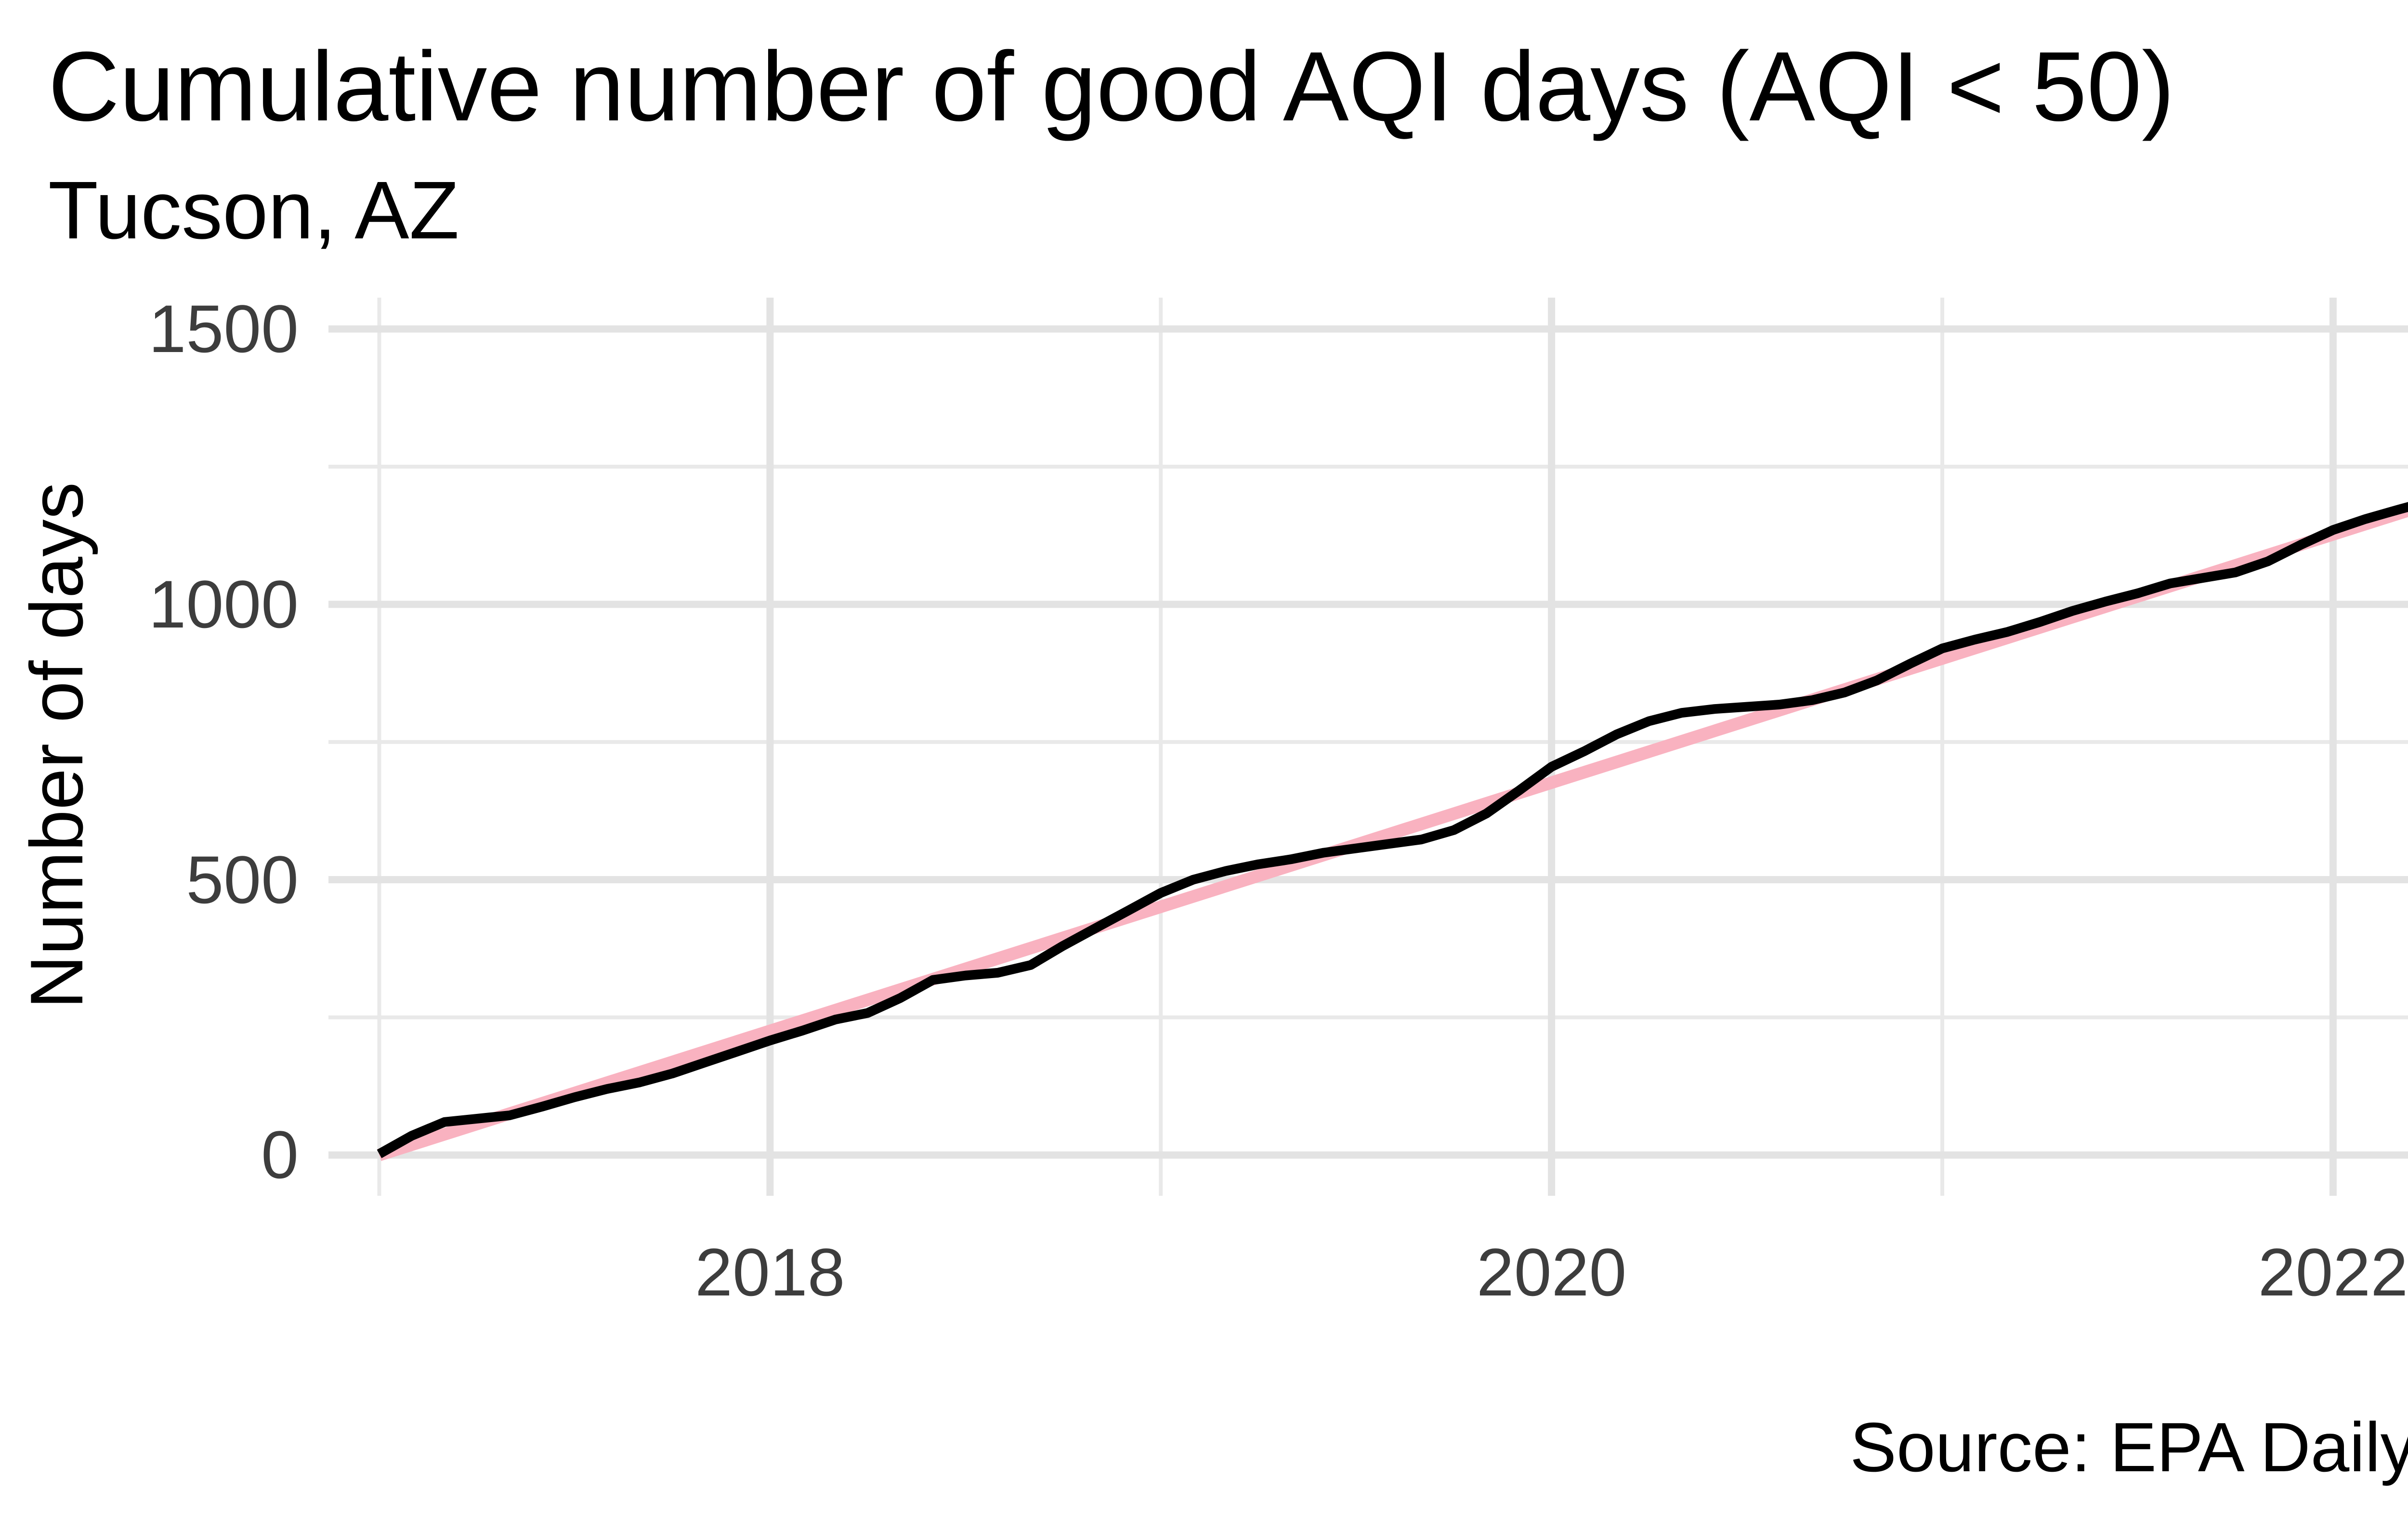 This screenshot has width=2408, height=1517. Describe the element at coordinates (223, 329) in the screenshot. I see `y-tick-label: 1500` at that location.